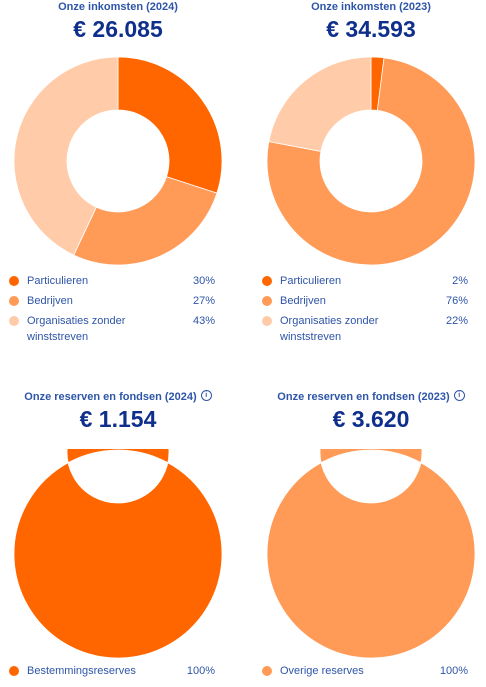 This screenshot has width=486, height=687. I want to click on chart-title: Onze reserven en fondsen (2023) i, so click(371, 397).